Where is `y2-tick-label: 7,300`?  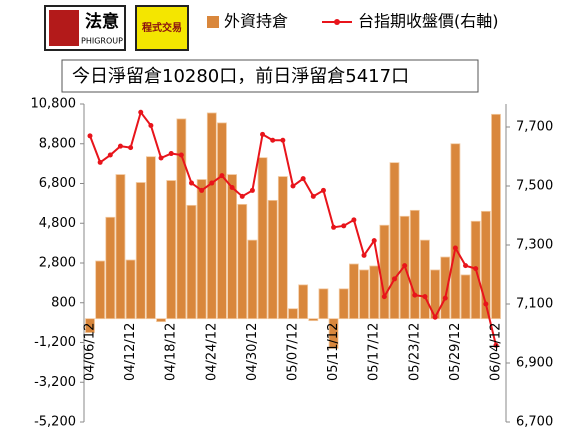
y2-tick-label: 7,300 is located at coordinates (534, 245).